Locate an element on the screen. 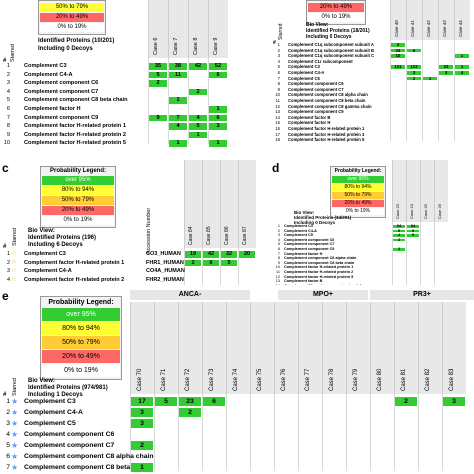  table-row: 12 Complement component C8 gamma chain is located at coordinates (370, 107).